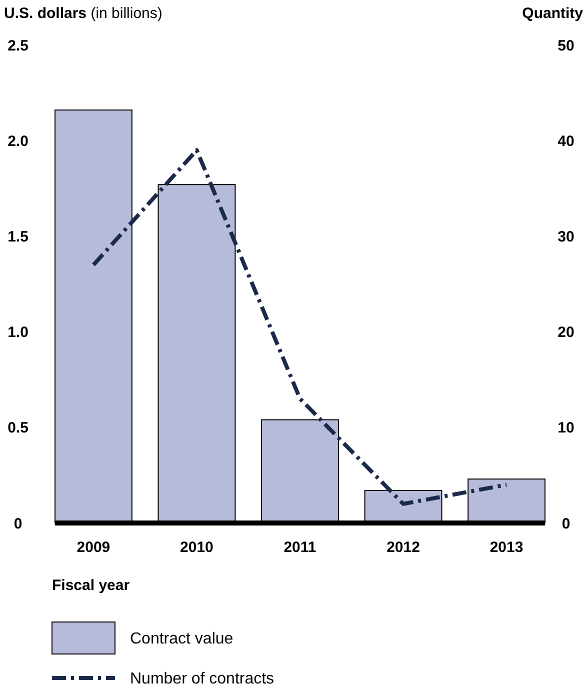  I want to click on legend-label: Contract value, so click(182, 639).